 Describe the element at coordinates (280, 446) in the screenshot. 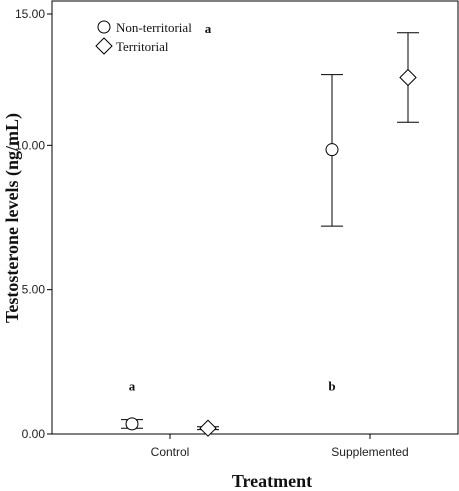

I see `x-axis-ticks: Control Supplemented` at that location.